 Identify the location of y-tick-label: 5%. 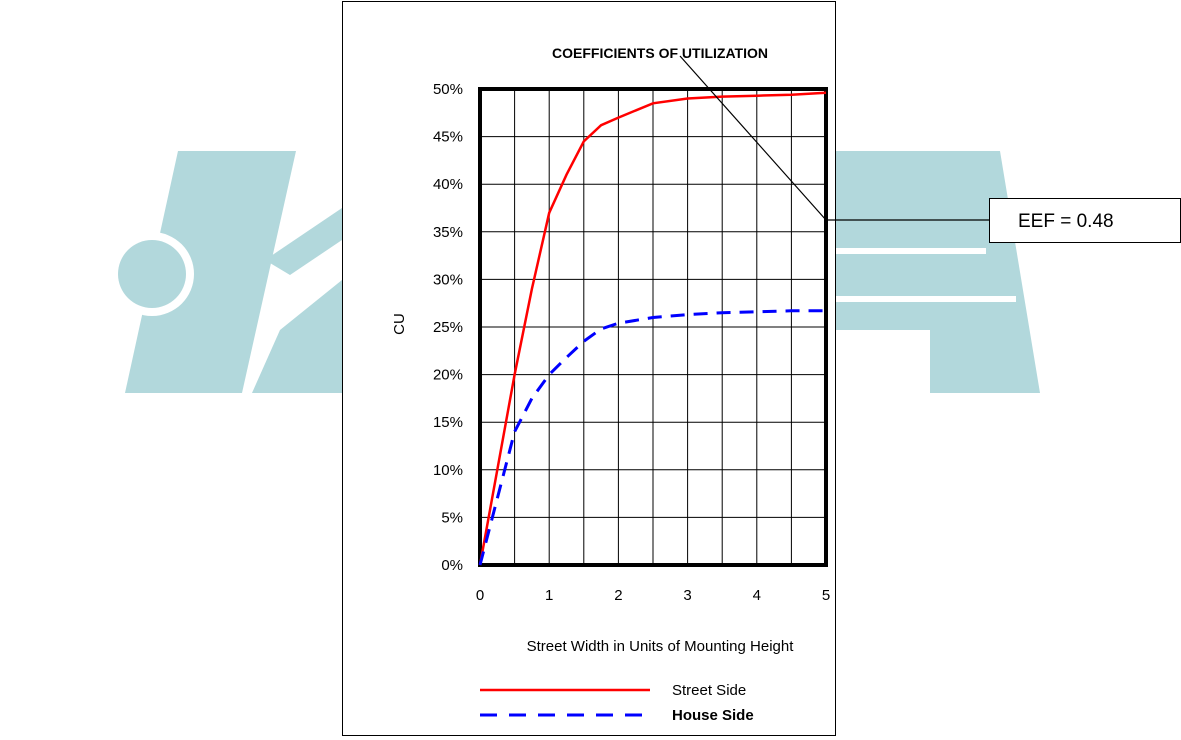
(452, 517).